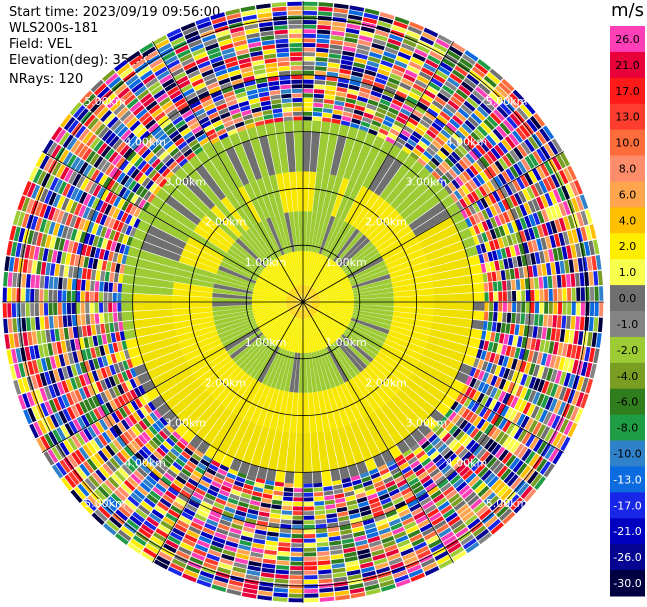 This screenshot has height=607, width=647. I want to click on elevation: Elevation(deg): 35.30, so click(79, 60).